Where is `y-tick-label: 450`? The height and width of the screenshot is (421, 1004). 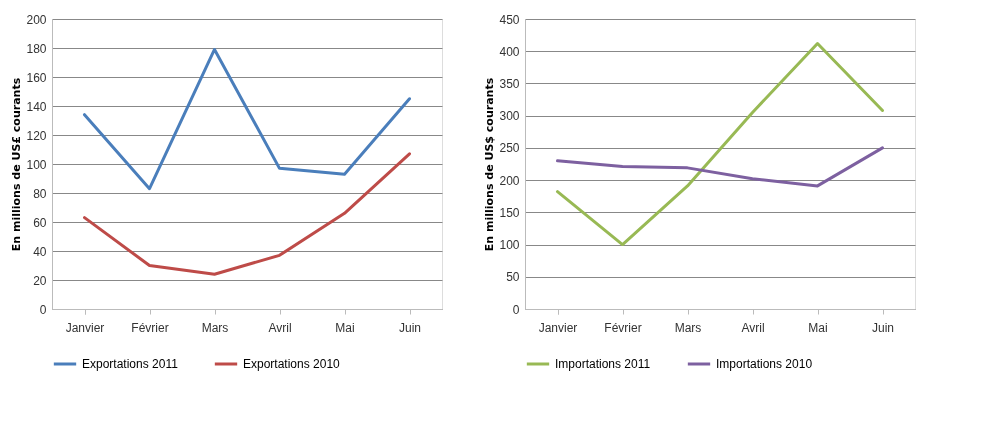
y-tick-label: 450 is located at coordinates (509, 19).